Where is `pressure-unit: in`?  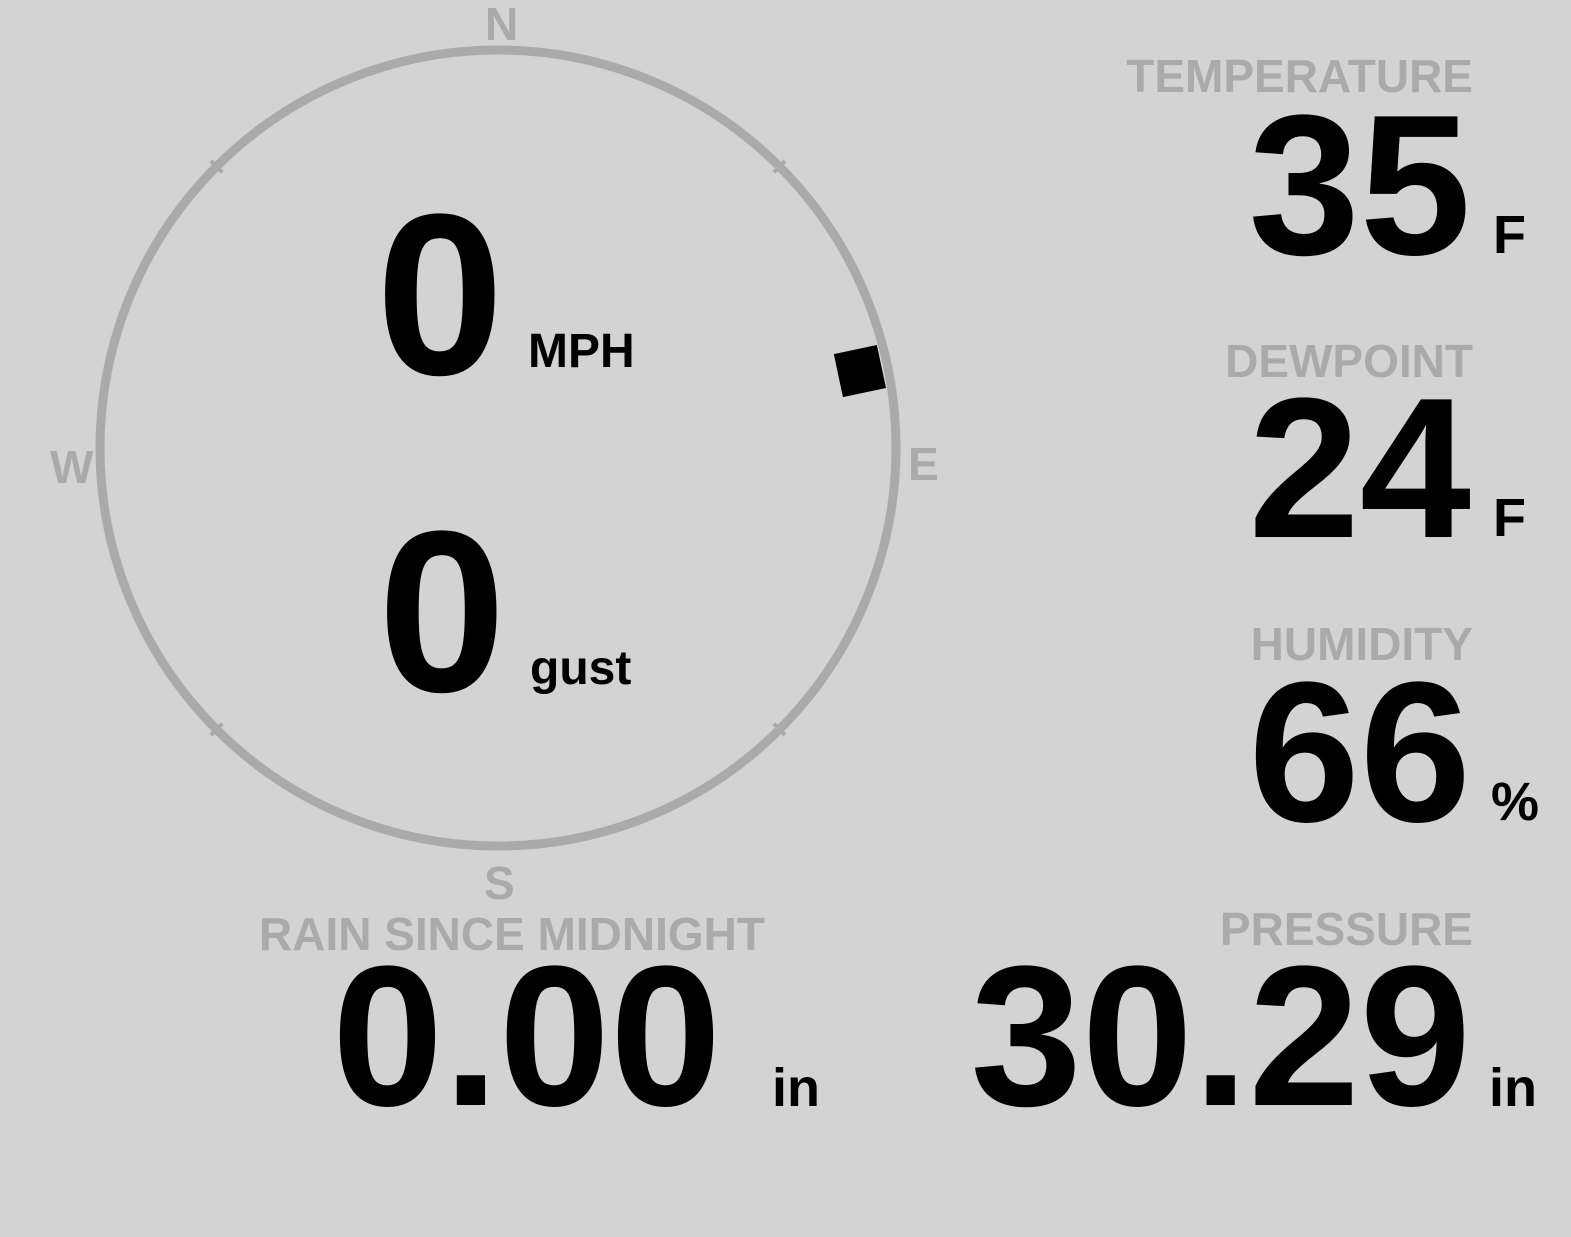 pressure-unit: in is located at coordinates (1513, 1088).